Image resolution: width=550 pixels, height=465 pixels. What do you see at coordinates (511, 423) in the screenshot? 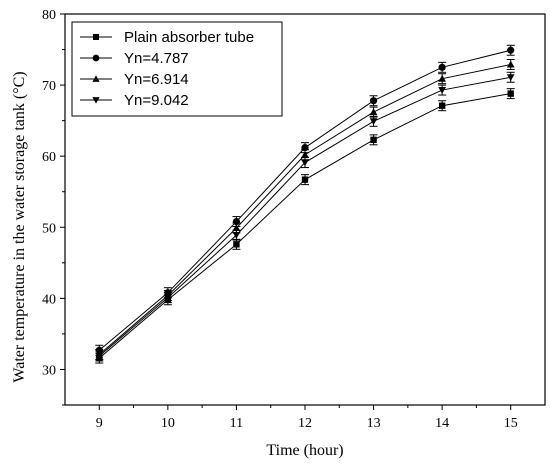
I see `x-tick-label: 15` at bounding box center [511, 423].